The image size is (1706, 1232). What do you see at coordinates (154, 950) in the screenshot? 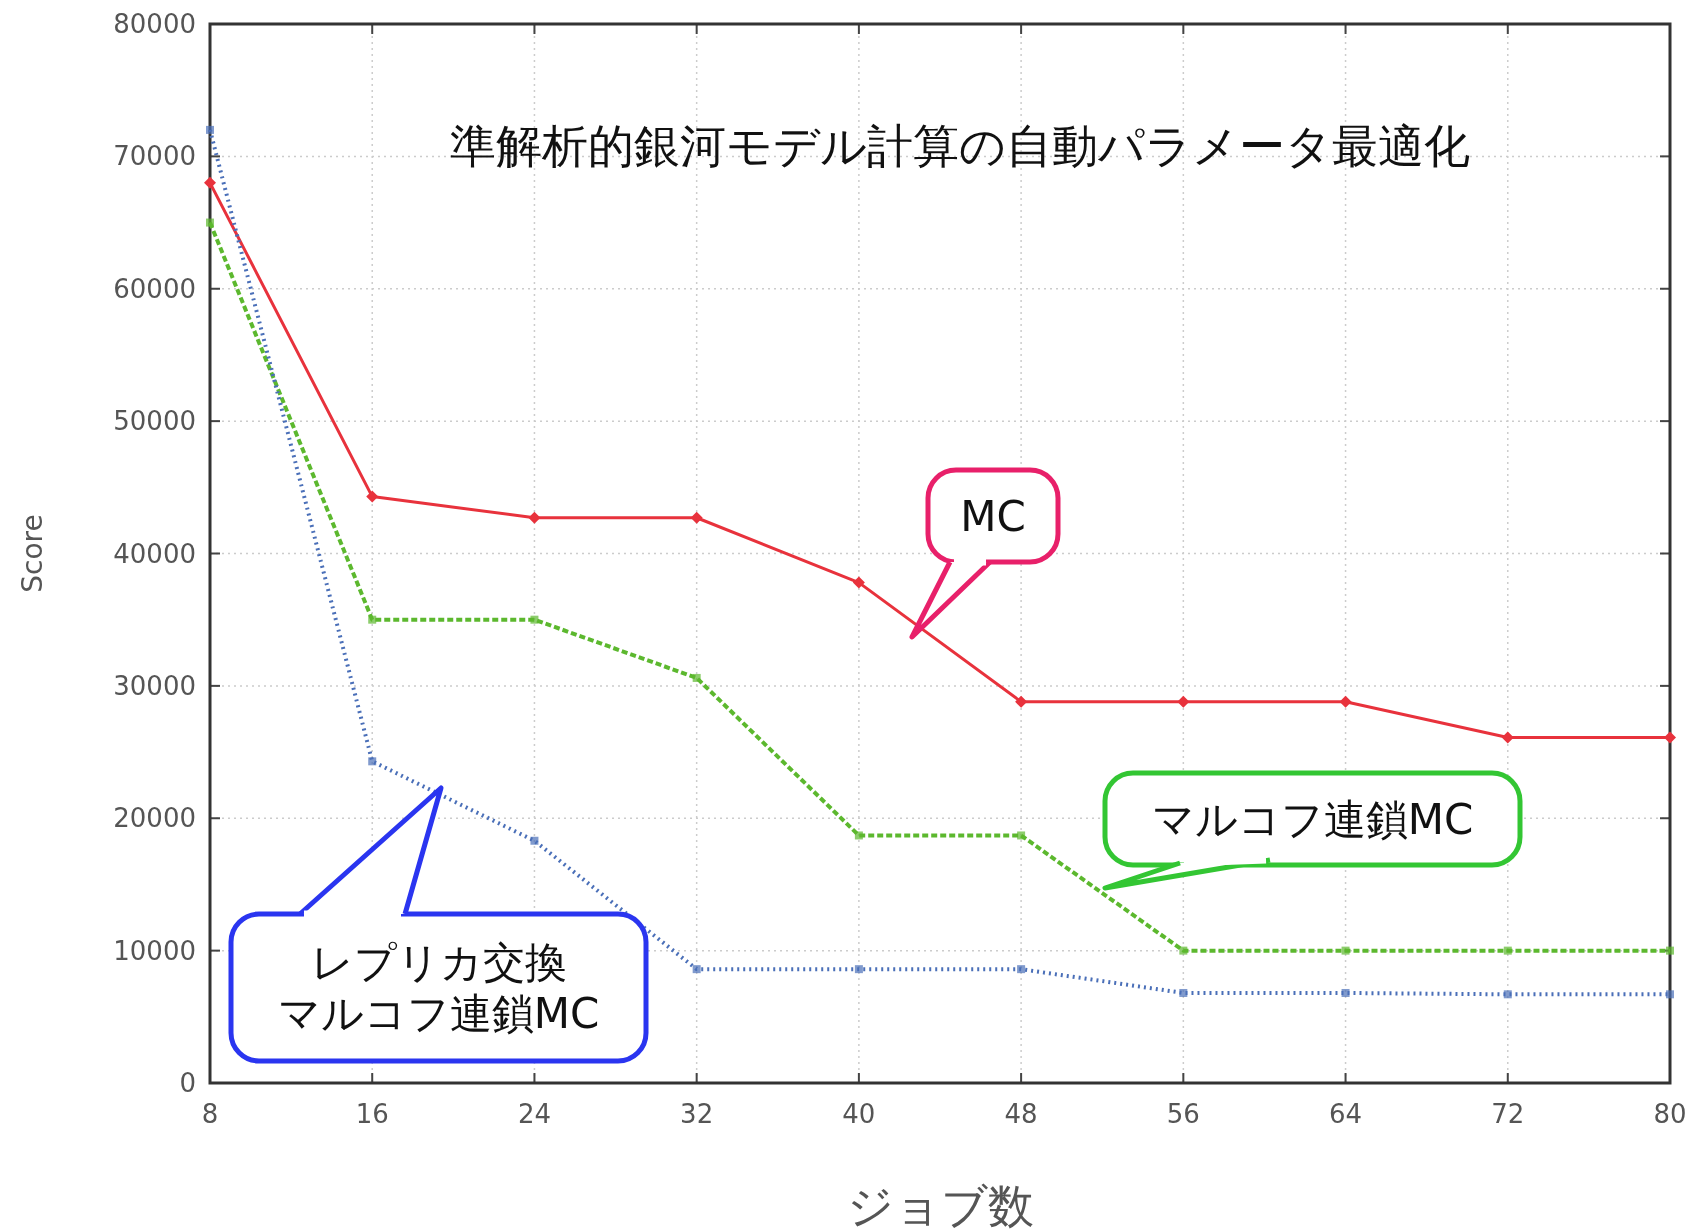
I see `y-tick-label: 10000` at bounding box center [154, 950].